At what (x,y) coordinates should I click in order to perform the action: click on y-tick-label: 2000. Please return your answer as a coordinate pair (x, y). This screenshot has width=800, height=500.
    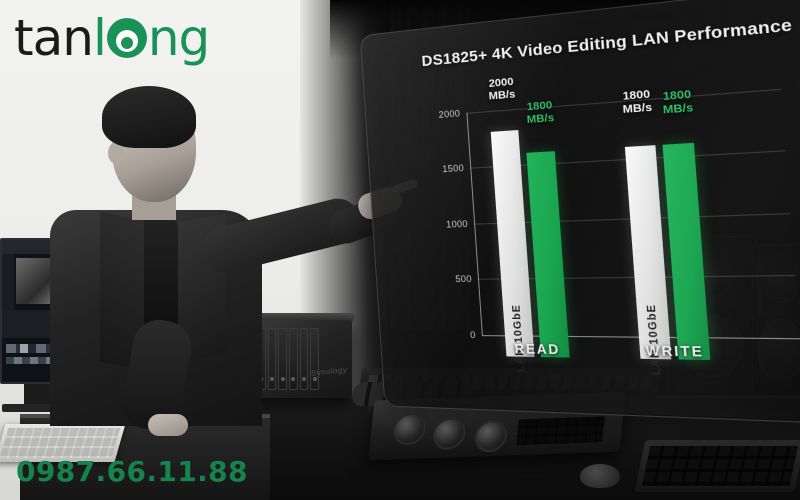
    Looking at the image, I should click on (449, 114).